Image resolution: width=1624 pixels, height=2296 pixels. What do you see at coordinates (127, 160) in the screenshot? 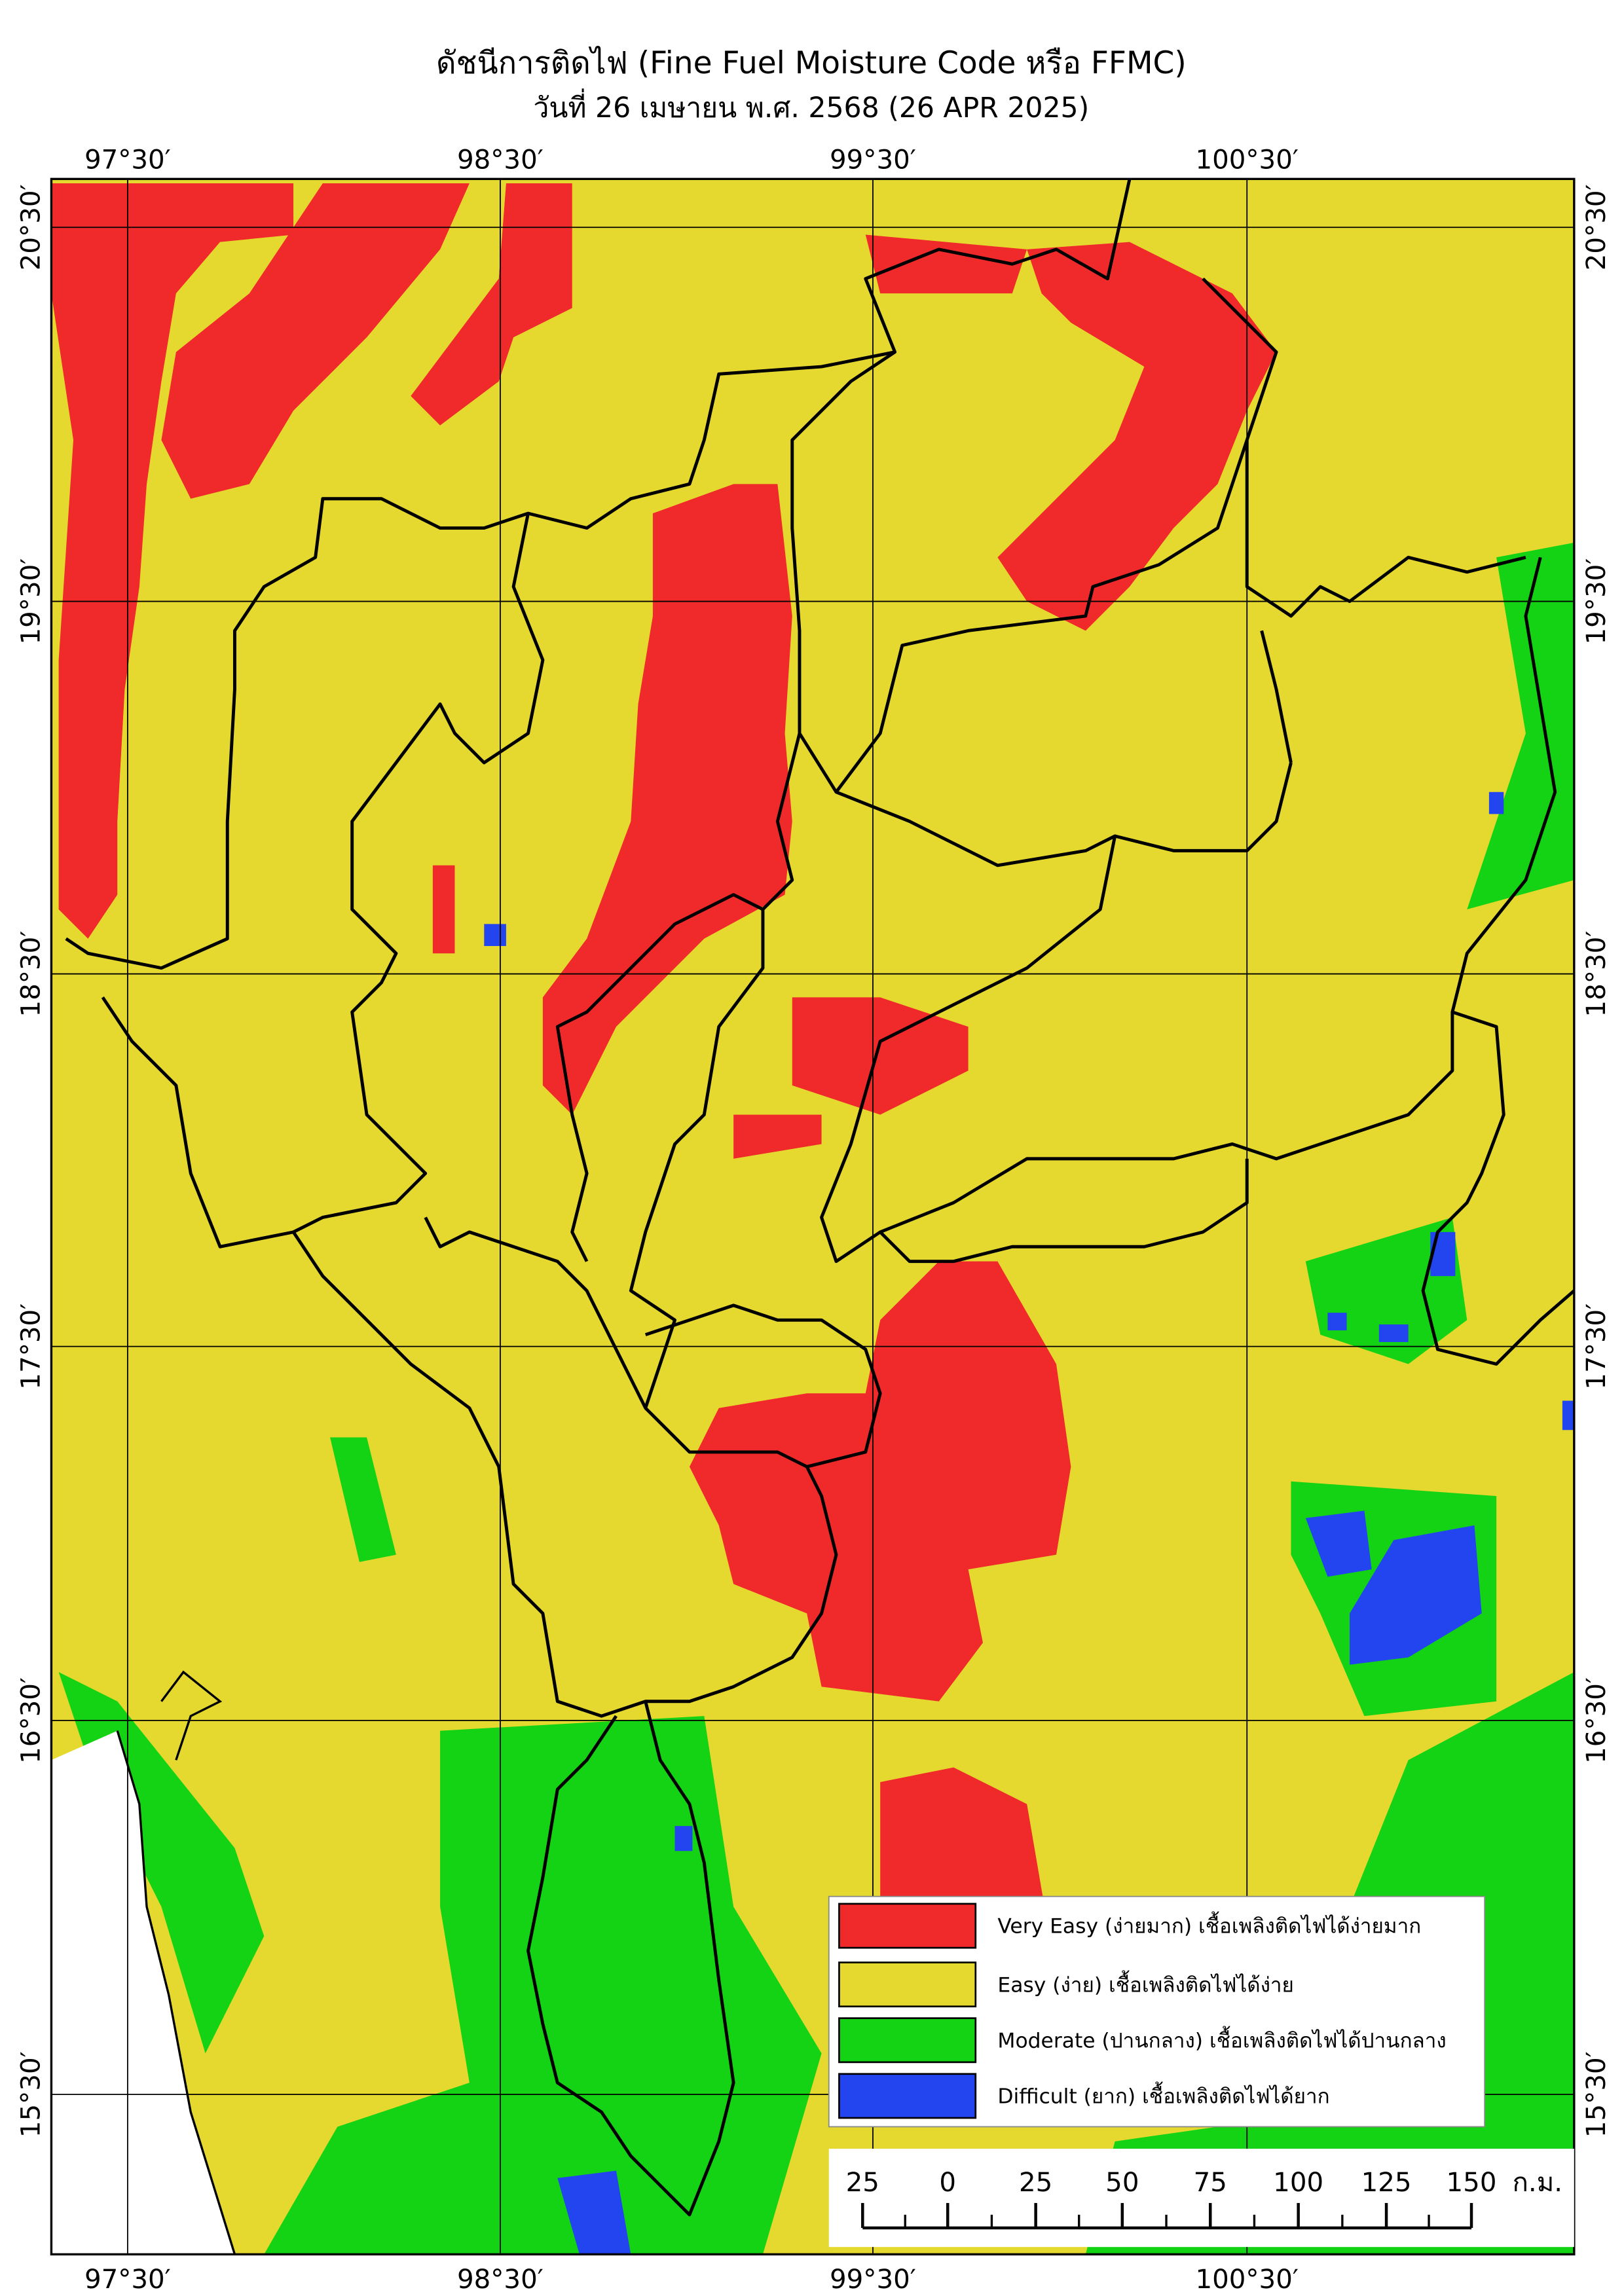
I see `longitude-label-top: 97°30′` at bounding box center [127, 160].